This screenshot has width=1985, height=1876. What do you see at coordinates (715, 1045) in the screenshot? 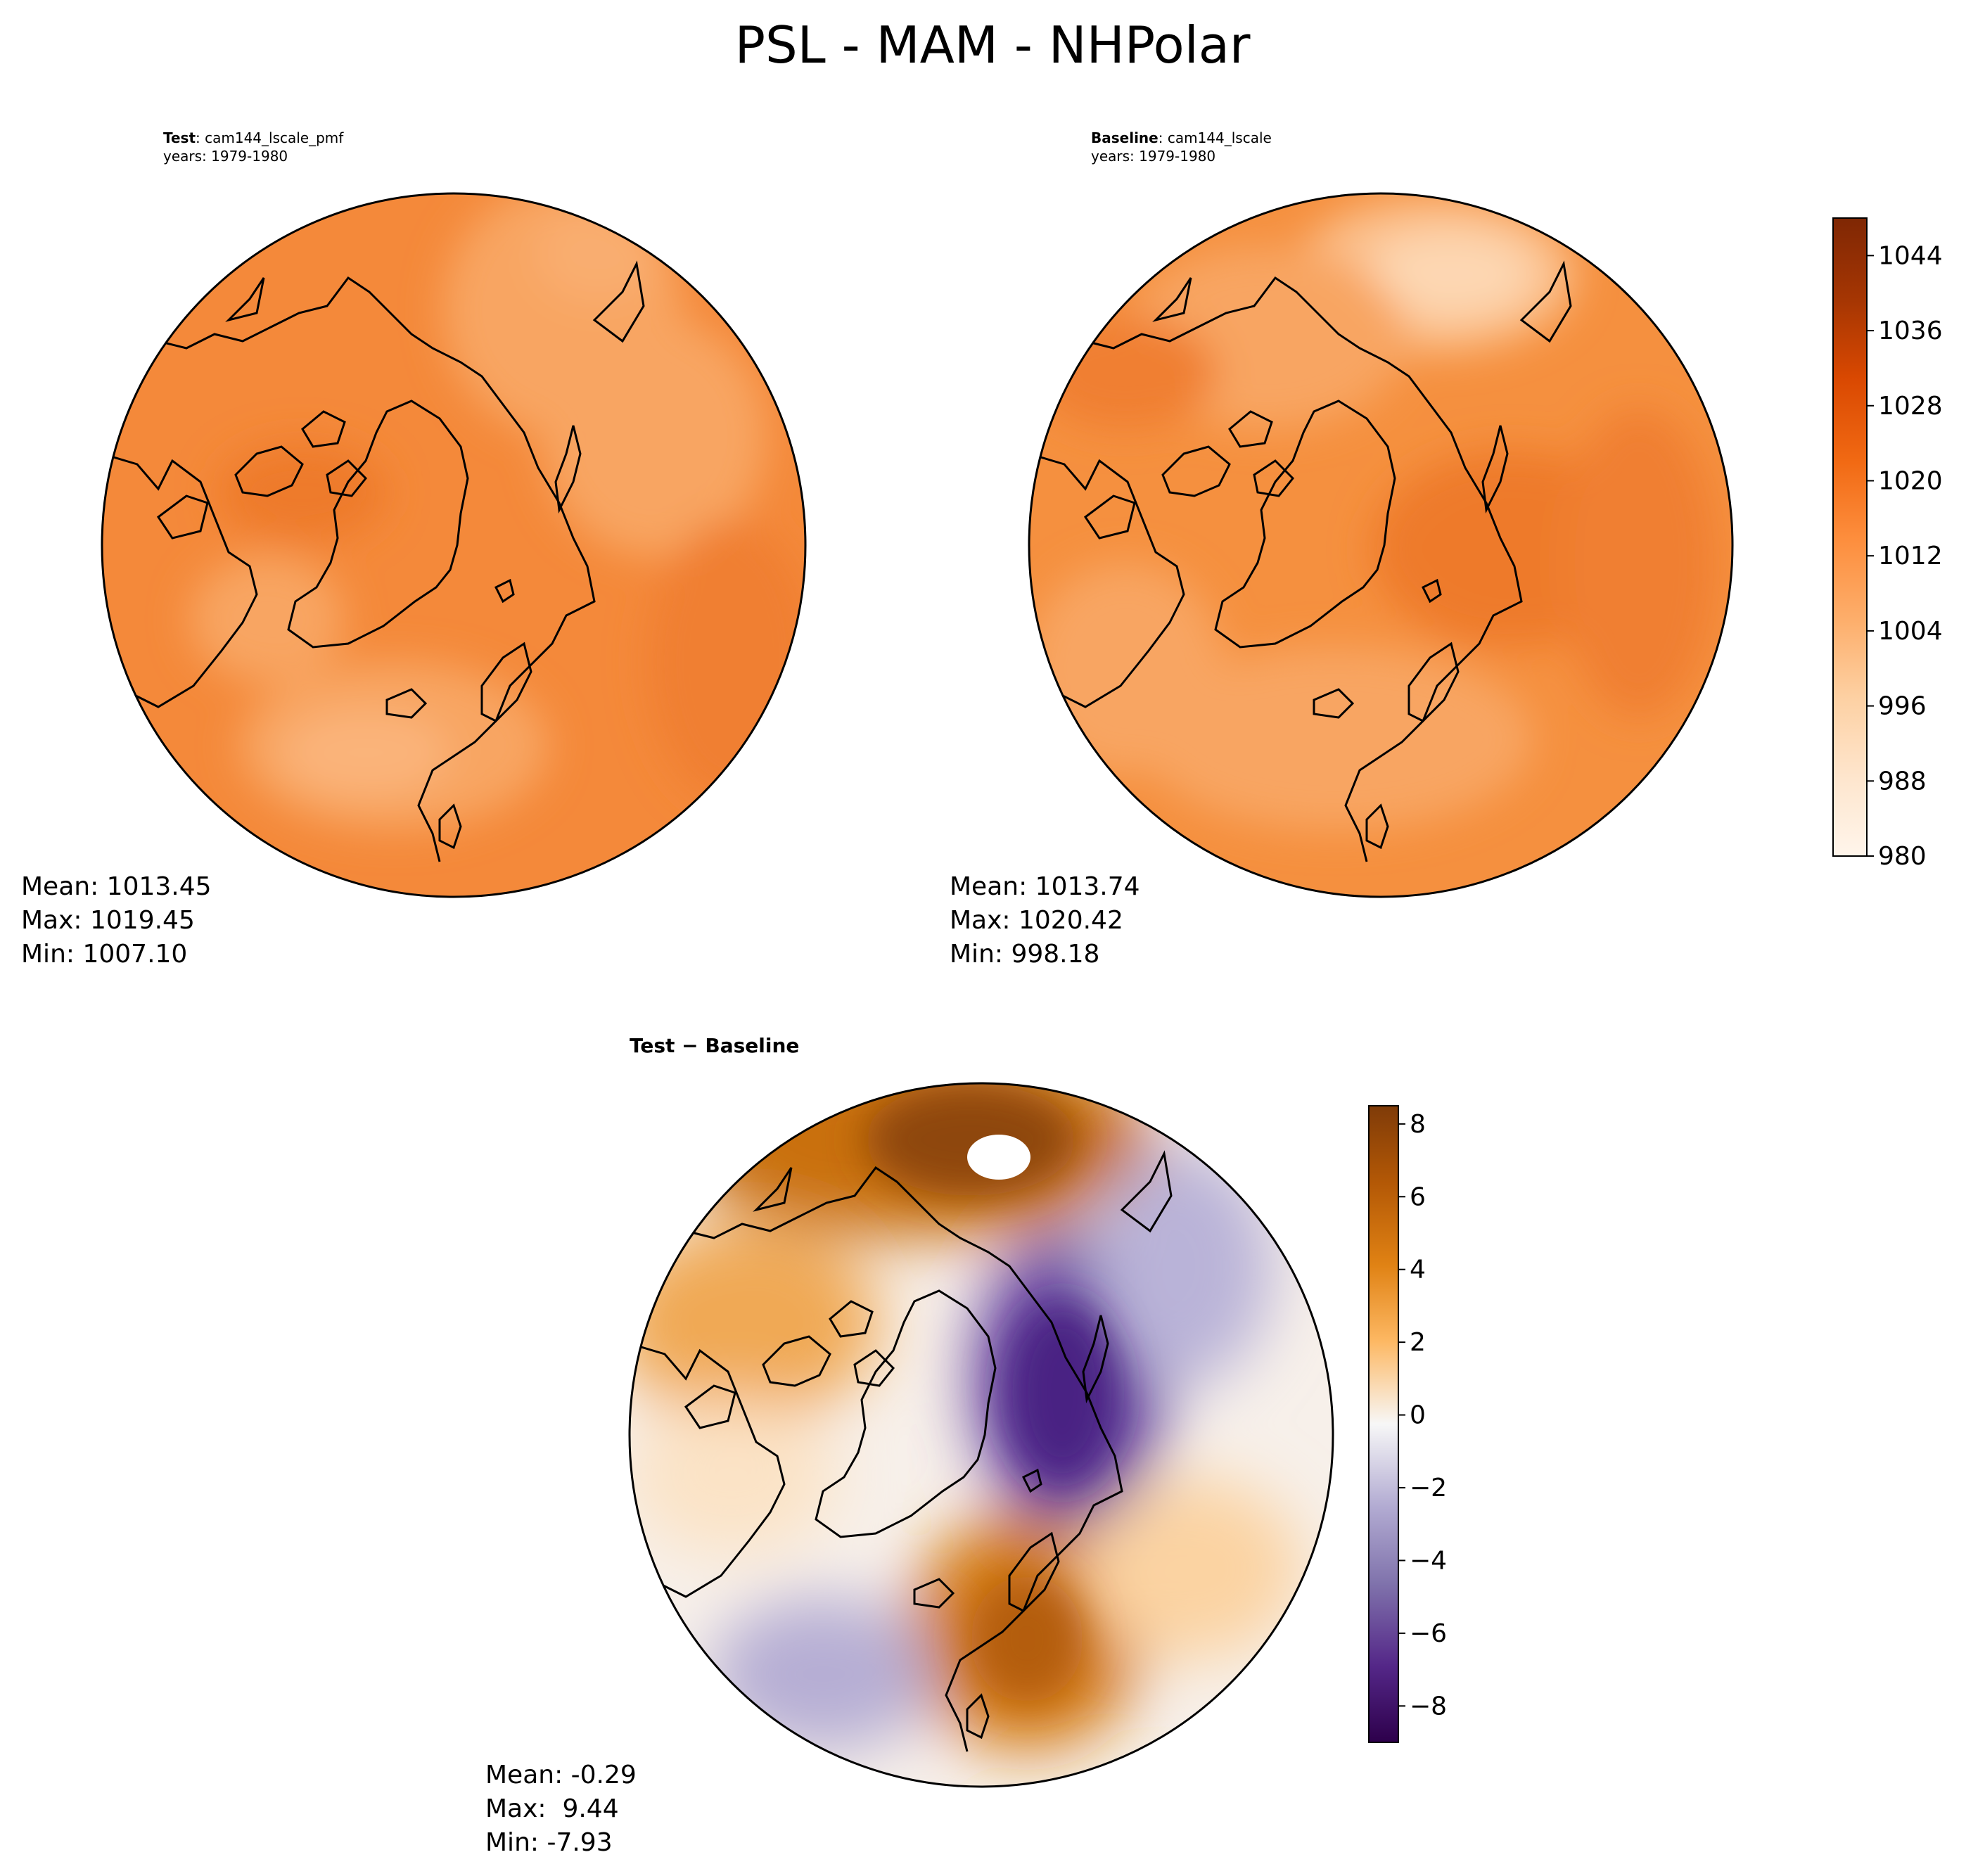
I see `difference-title: Test − Baseline` at bounding box center [715, 1045].